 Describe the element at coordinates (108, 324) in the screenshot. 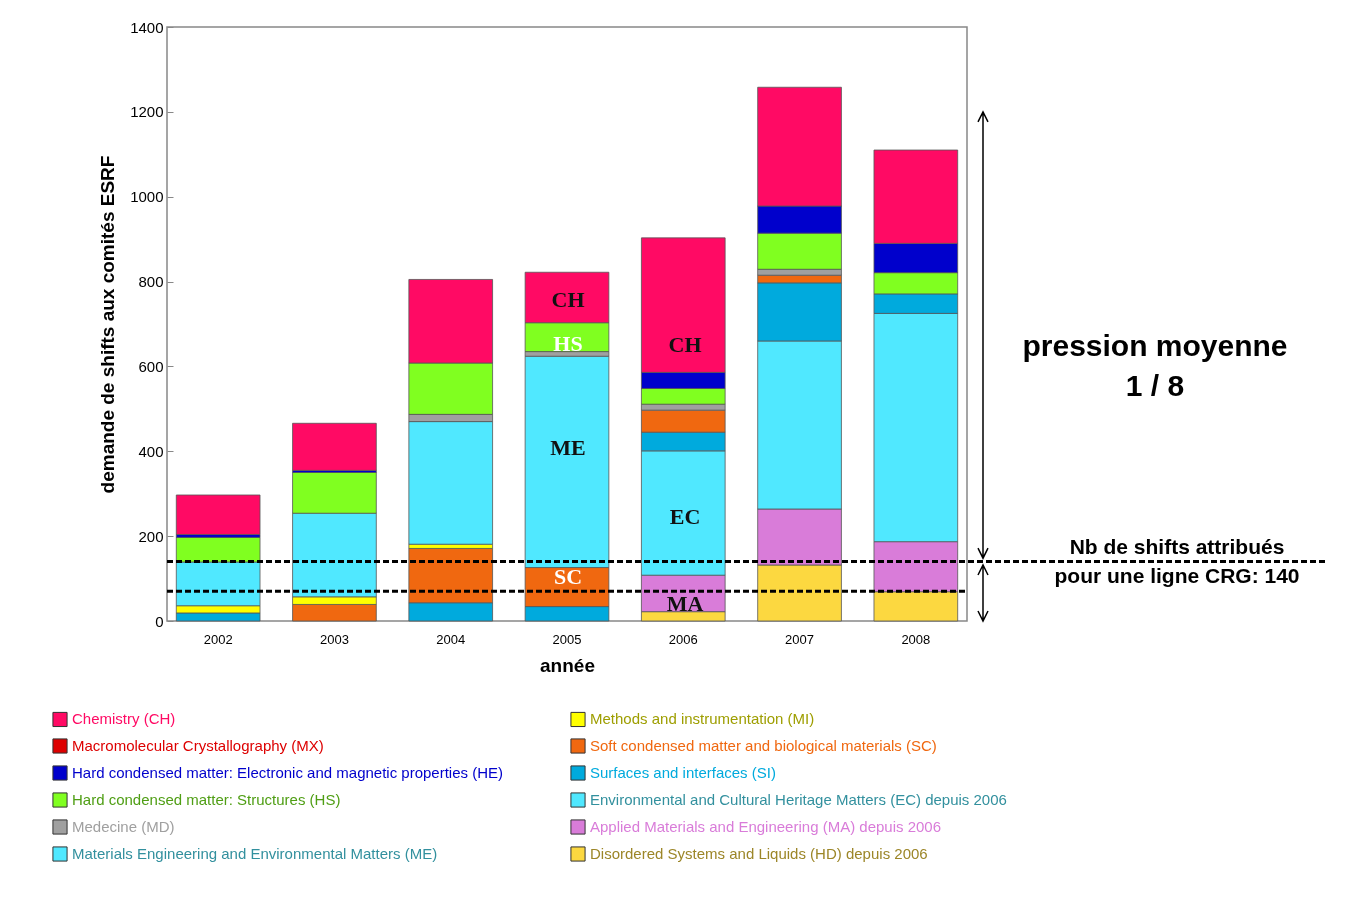

I see `y-axis-title: demande de shifts aux comités ESRF` at that location.